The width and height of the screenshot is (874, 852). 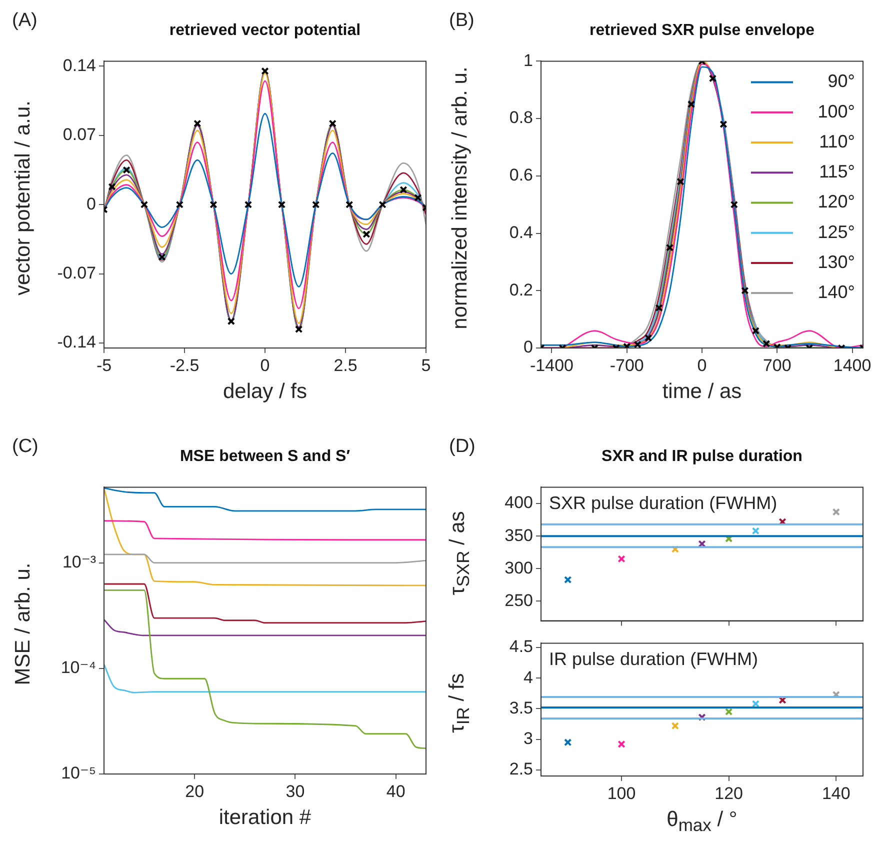 What do you see at coordinates (702, 392) in the screenshot?
I see `x-axis-title: time / as` at bounding box center [702, 392].